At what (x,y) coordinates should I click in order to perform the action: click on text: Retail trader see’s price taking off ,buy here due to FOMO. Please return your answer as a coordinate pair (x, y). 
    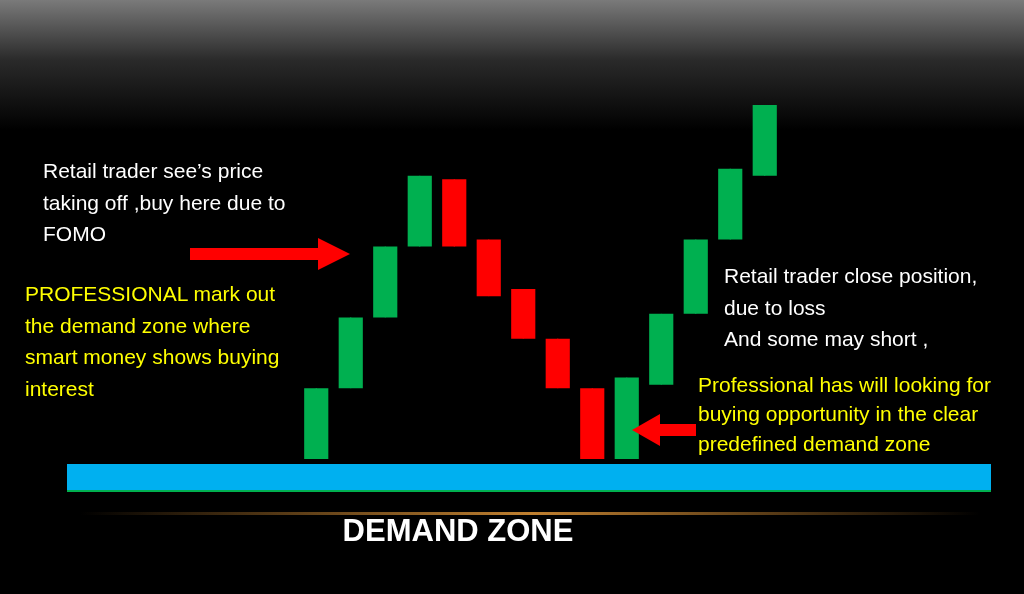
    Looking at the image, I should click on (165, 202).